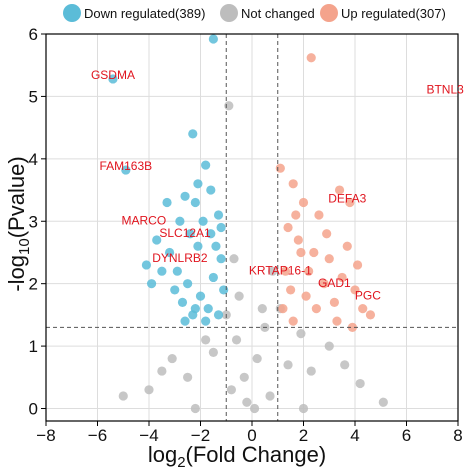 Image resolution: width=474 pixels, height=468 pixels. Describe the element at coordinates (334, 283) in the screenshot. I see `gene-label: GAD1` at that location.